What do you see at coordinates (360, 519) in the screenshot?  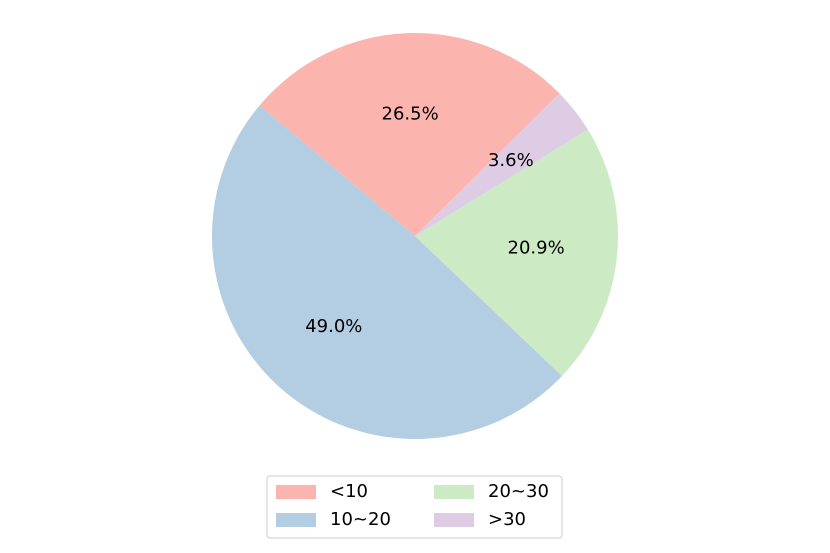 I see `legend-label: 10~20` at bounding box center [360, 519].